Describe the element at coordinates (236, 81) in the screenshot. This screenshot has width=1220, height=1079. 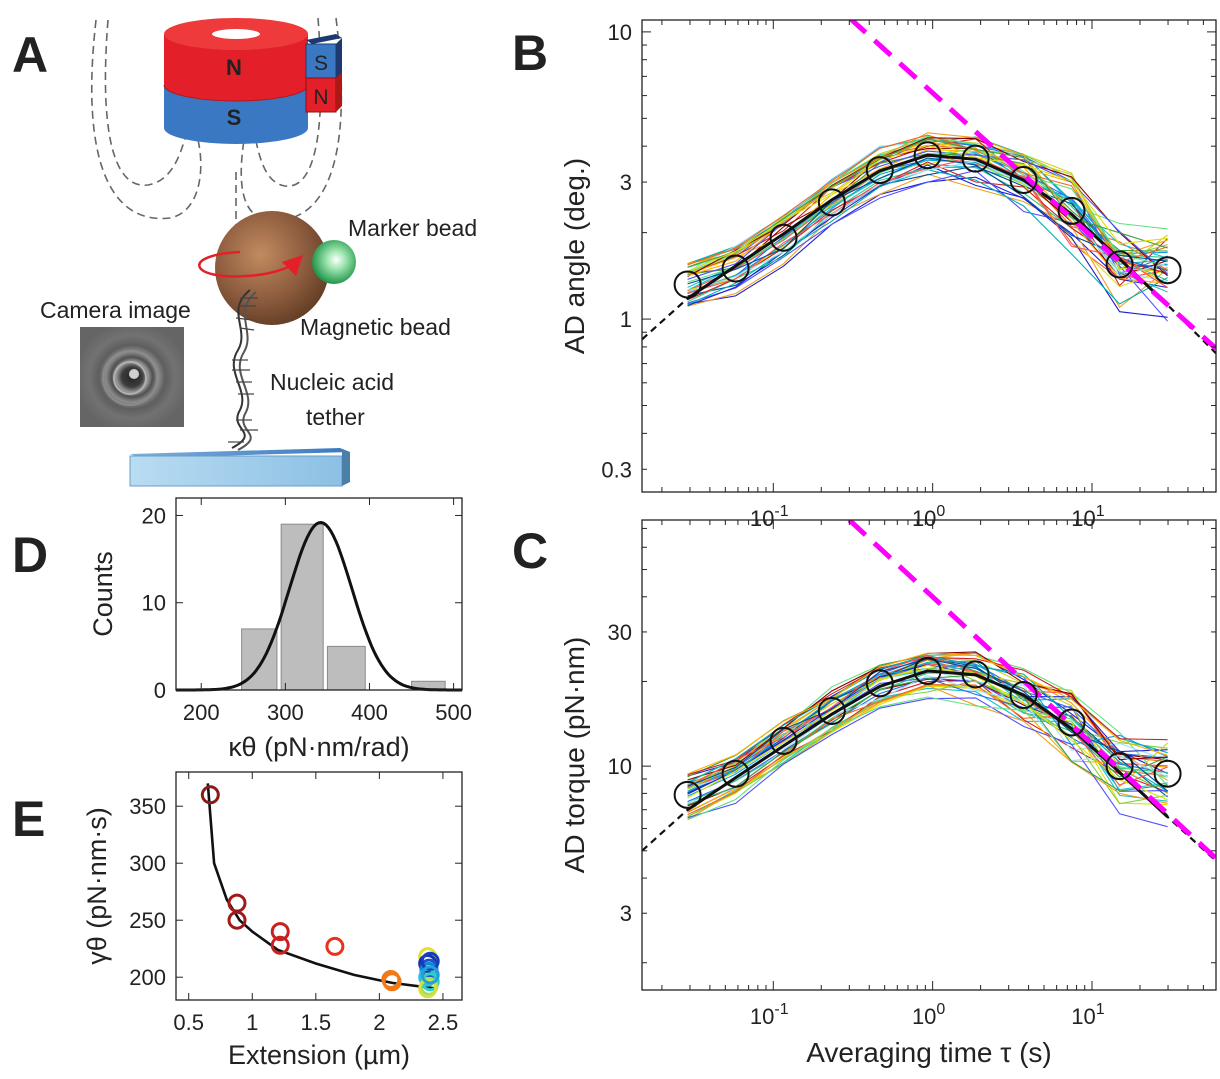
I see `ring-magnet: N S` at that location.